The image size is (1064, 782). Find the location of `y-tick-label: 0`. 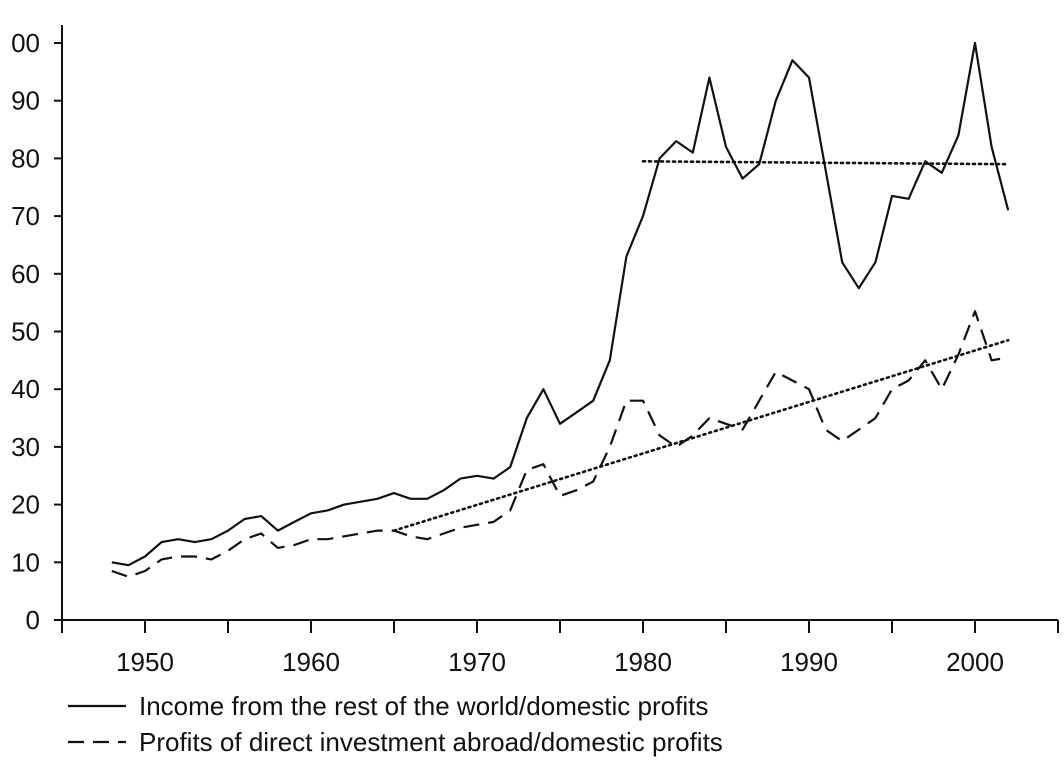

y-tick-label: 0 is located at coordinates (33, 620).